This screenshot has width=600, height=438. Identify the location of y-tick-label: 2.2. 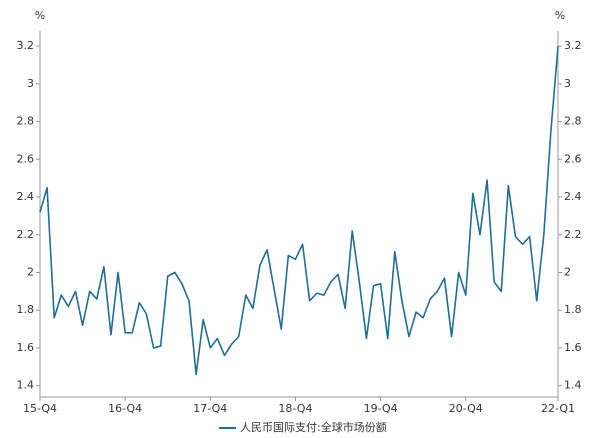
(26, 234).